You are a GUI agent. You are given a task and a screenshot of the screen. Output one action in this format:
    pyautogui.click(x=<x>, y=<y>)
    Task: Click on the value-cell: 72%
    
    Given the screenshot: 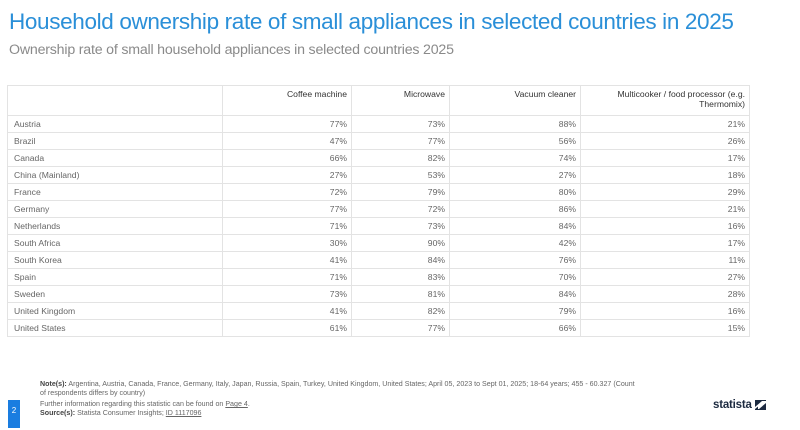 What is the action you would take?
    pyautogui.click(x=400, y=209)
    